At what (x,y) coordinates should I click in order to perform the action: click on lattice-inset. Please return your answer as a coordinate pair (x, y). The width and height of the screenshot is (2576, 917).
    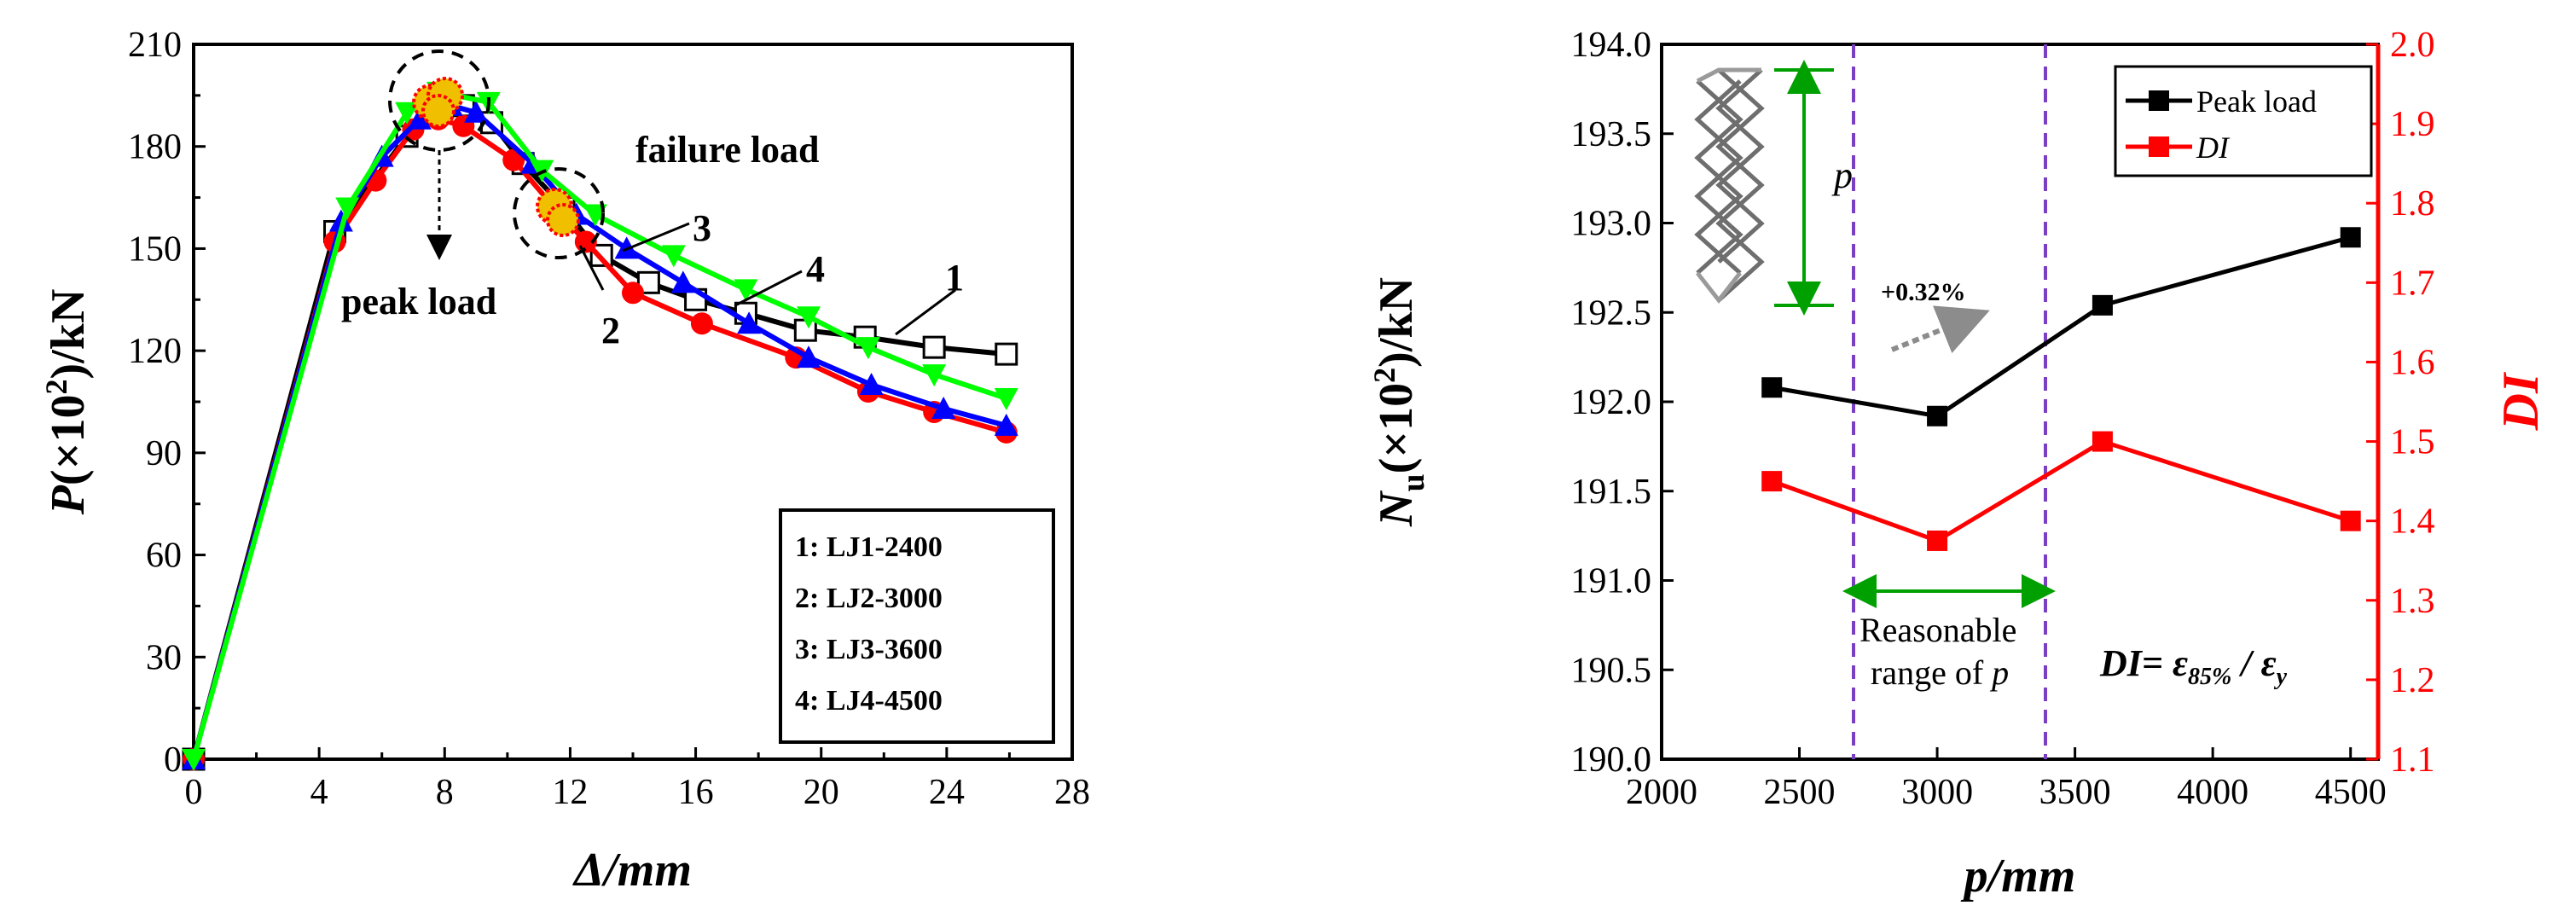
    Looking at the image, I should click on (1729, 186).